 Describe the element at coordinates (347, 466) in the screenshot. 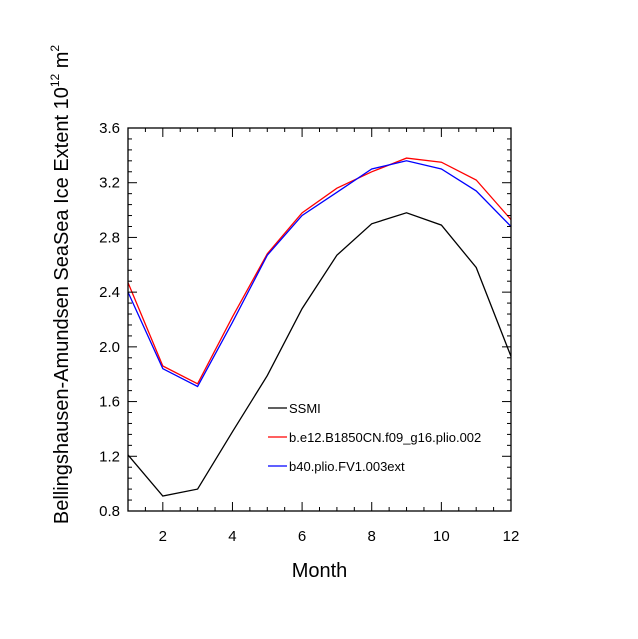

I see `legend-label-3: b40.plio.FV1.003ext` at that location.